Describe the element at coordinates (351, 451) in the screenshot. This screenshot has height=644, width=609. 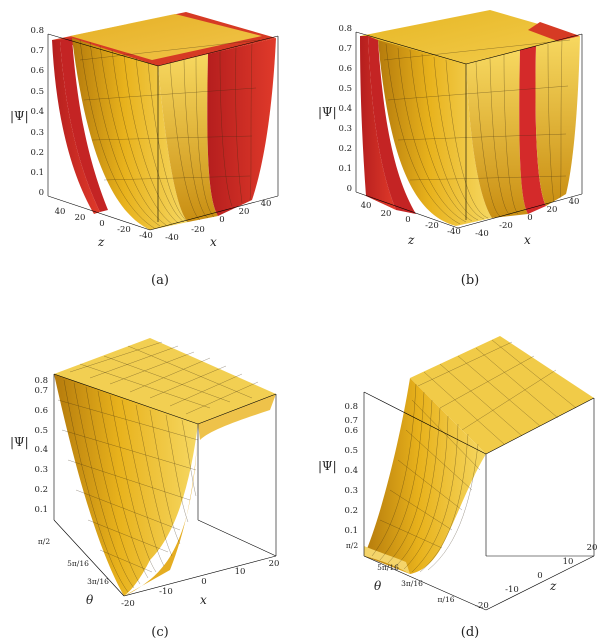
I see `ztick-d-4: 0.5` at that location.